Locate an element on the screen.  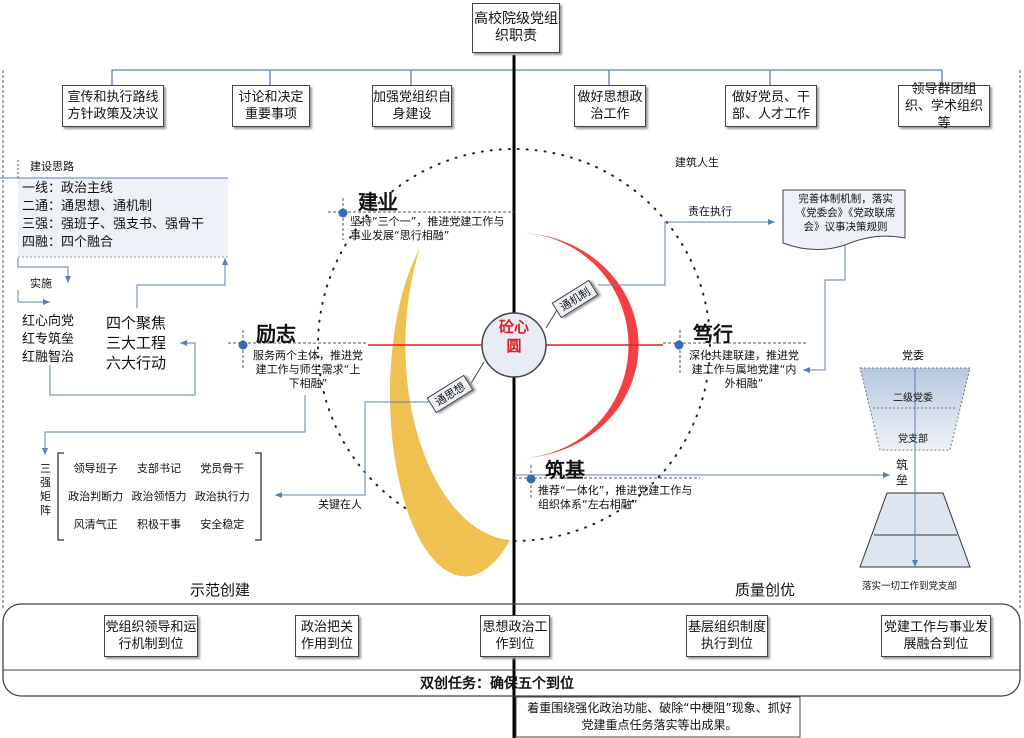
task-box: 基层组织制度执行到位 is located at coordinates (727, 636).